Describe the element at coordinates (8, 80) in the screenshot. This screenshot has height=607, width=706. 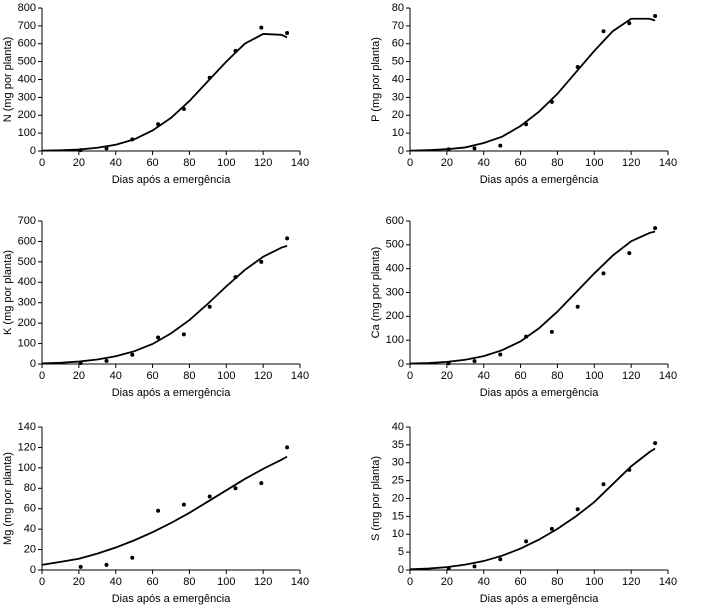
I see `y-axis-label: N (mg por planta)` at that location.